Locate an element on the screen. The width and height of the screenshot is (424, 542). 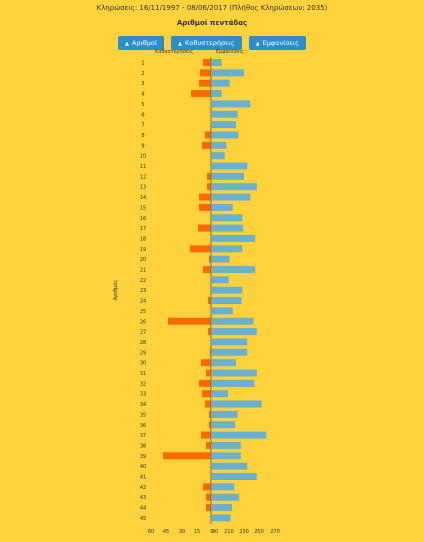
category-label: 6 is located at coordinates (142, 115).